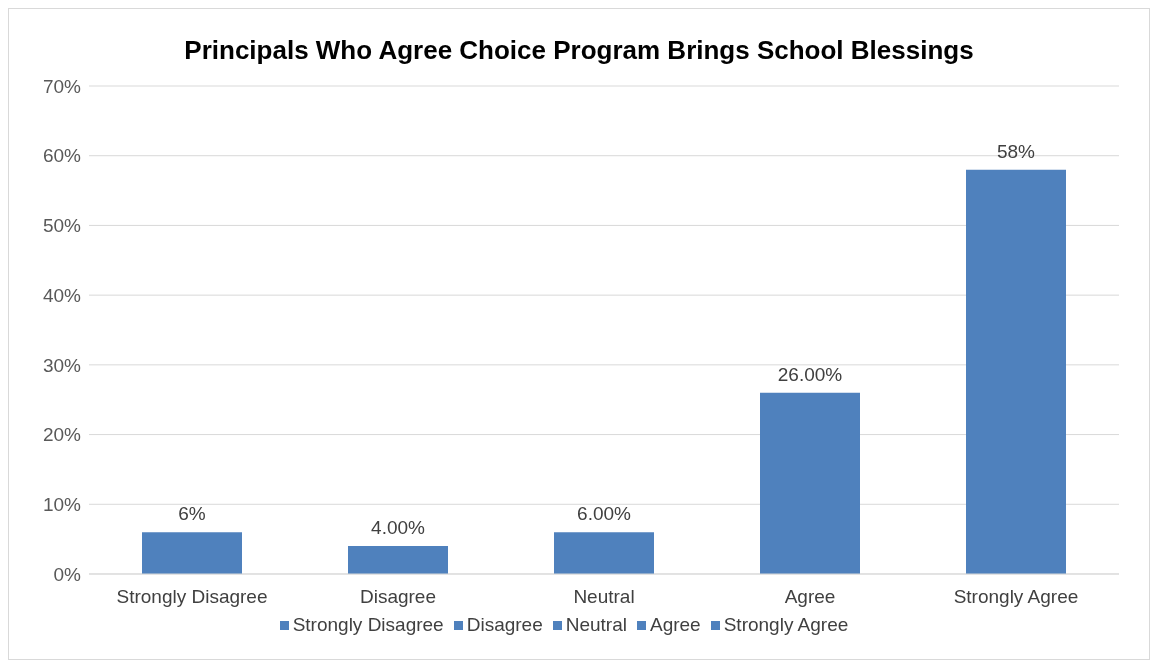 This screenshot has width=1155, height=668. Describe the element at coordinates (786, 624) in the screenshot. I see `legend-label: Strongly Agree` at that location.